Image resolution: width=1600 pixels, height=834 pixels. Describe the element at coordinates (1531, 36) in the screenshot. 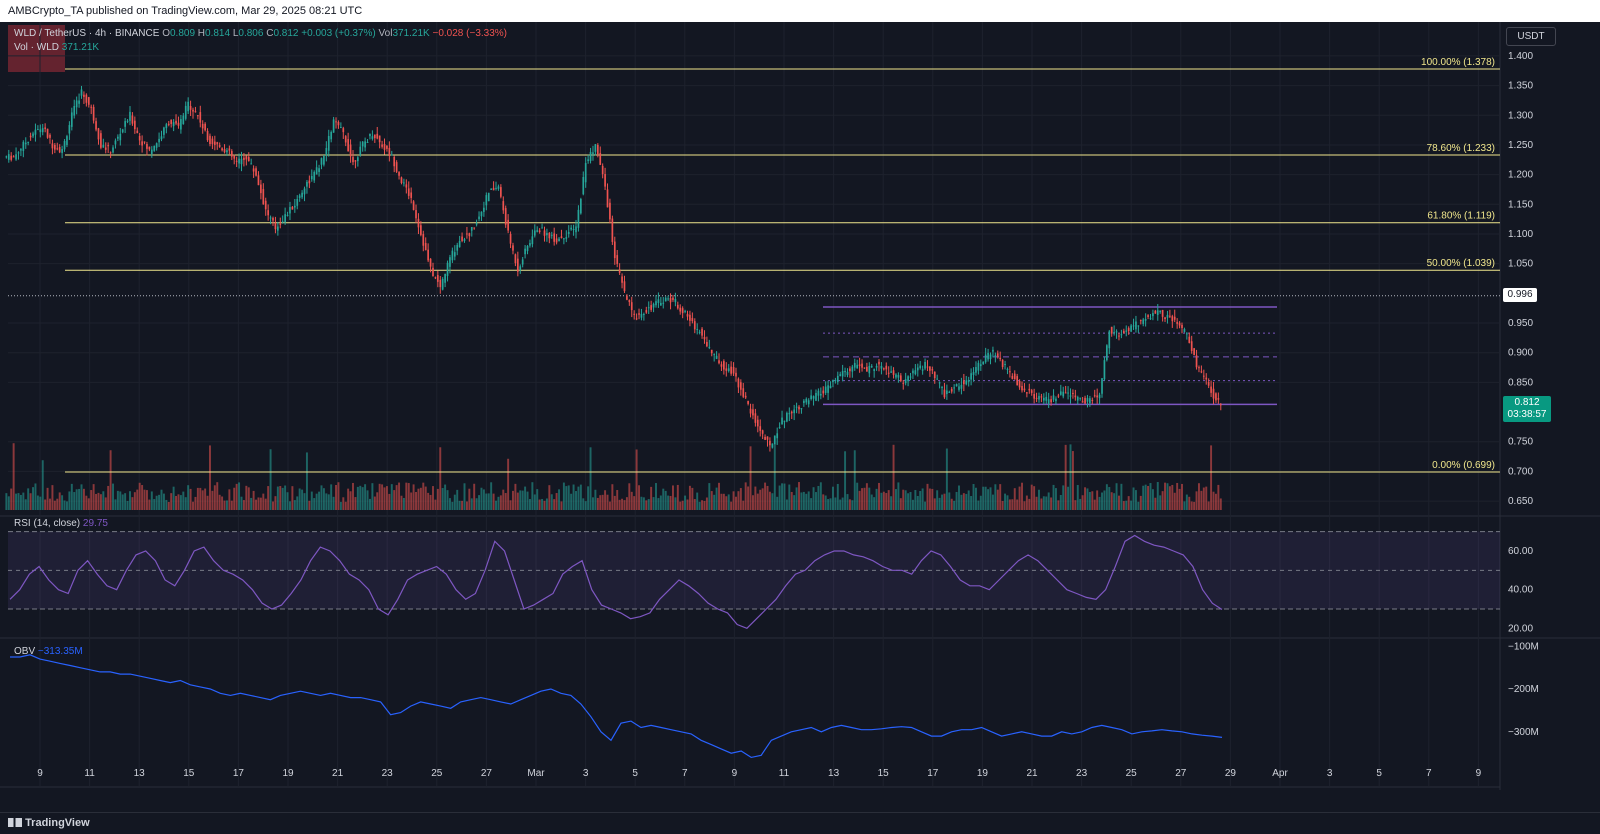

I see `currency-badge: USDT` at that location.